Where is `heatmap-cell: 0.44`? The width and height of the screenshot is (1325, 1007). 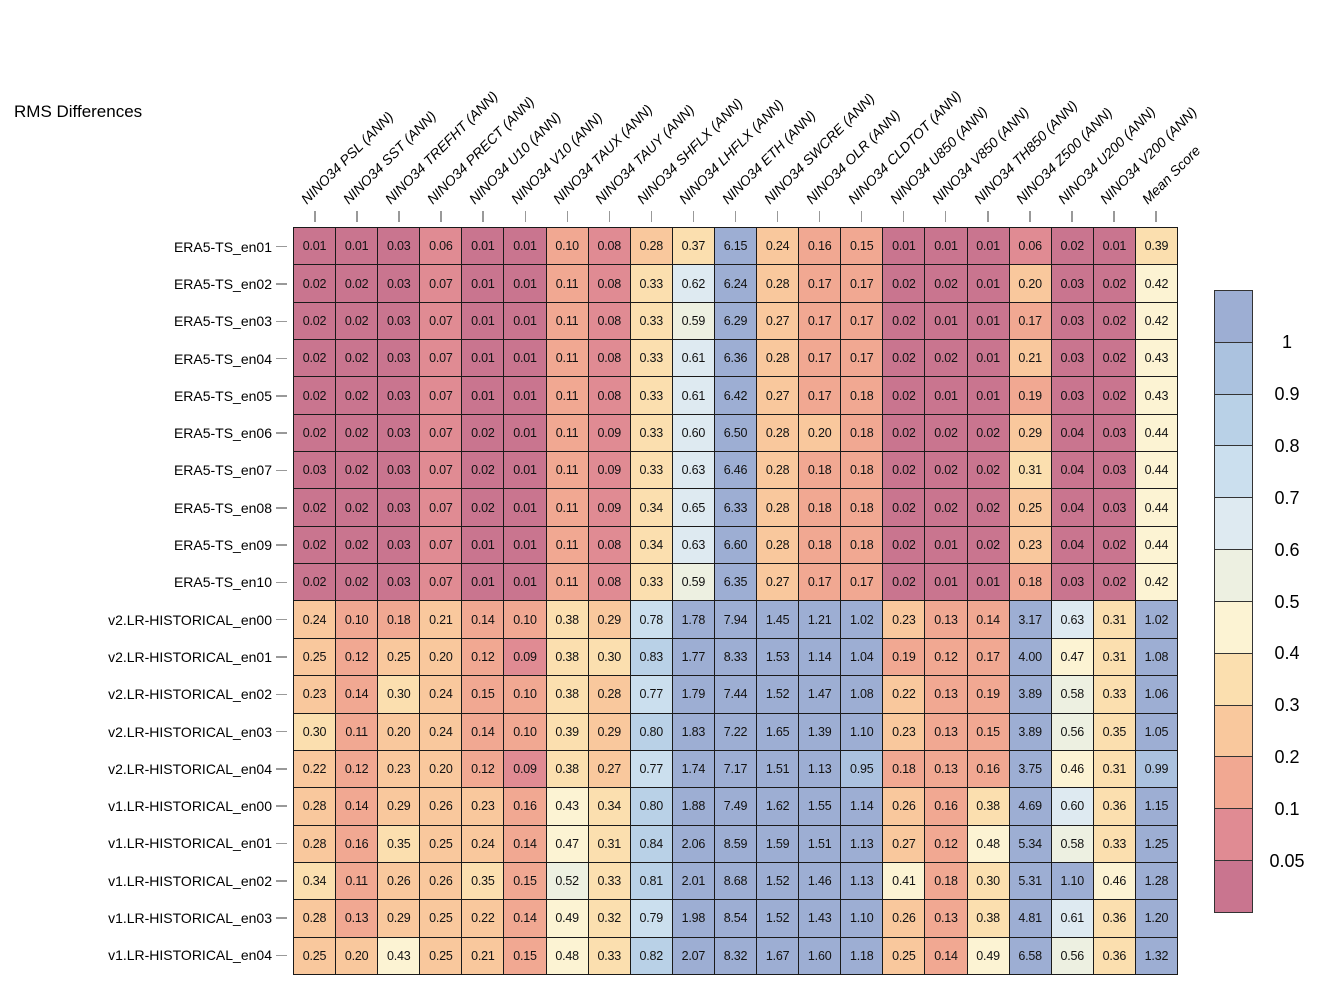 heatmap-cell: 0.44 is located at coordinates (1156, 545).